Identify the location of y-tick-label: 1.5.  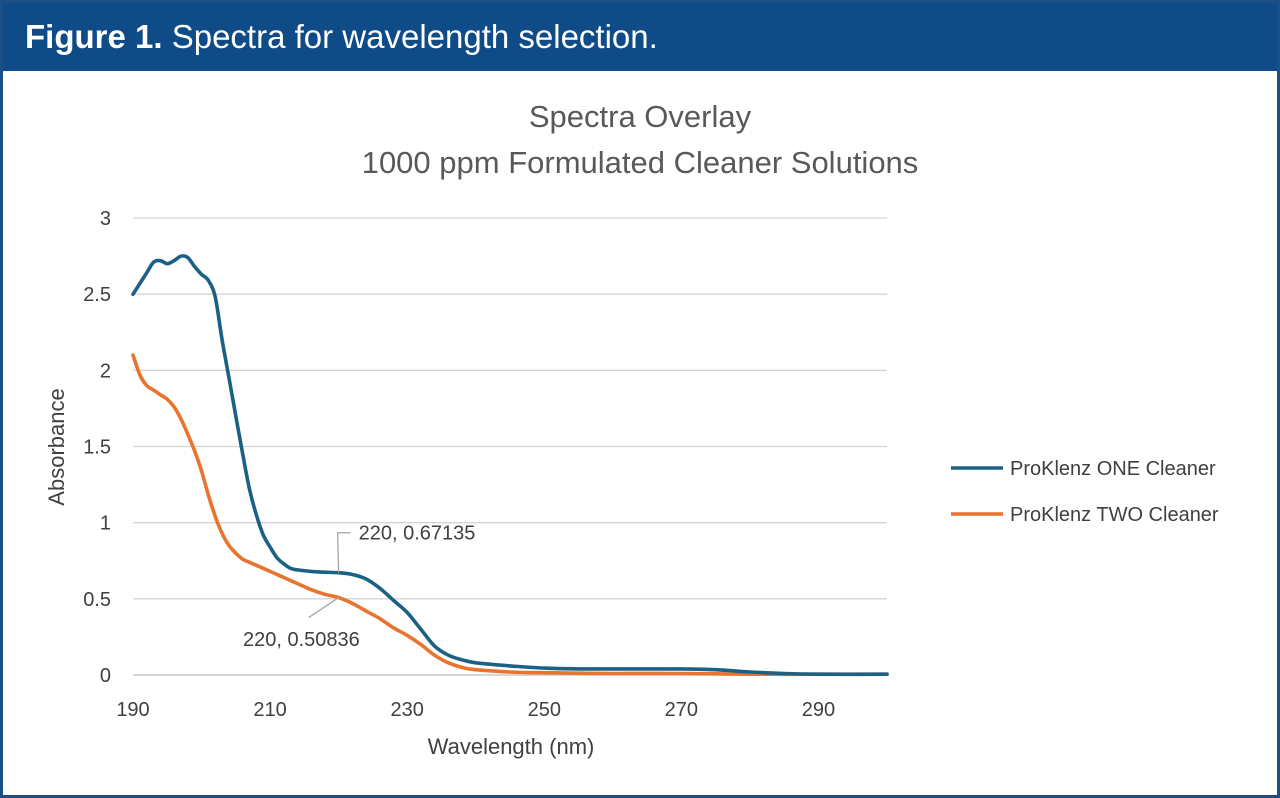
(97, 448).